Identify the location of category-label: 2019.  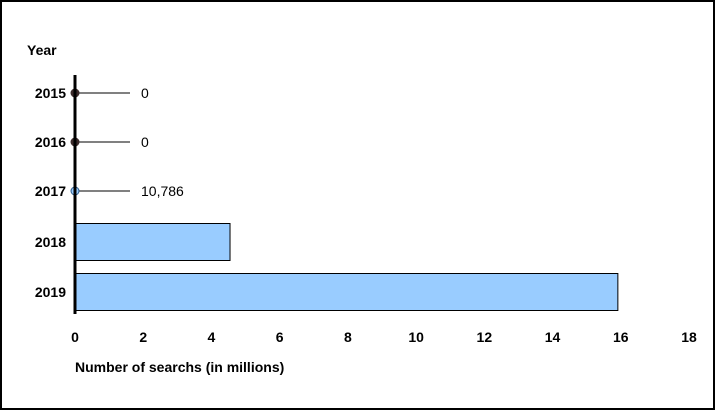
(50, 292).